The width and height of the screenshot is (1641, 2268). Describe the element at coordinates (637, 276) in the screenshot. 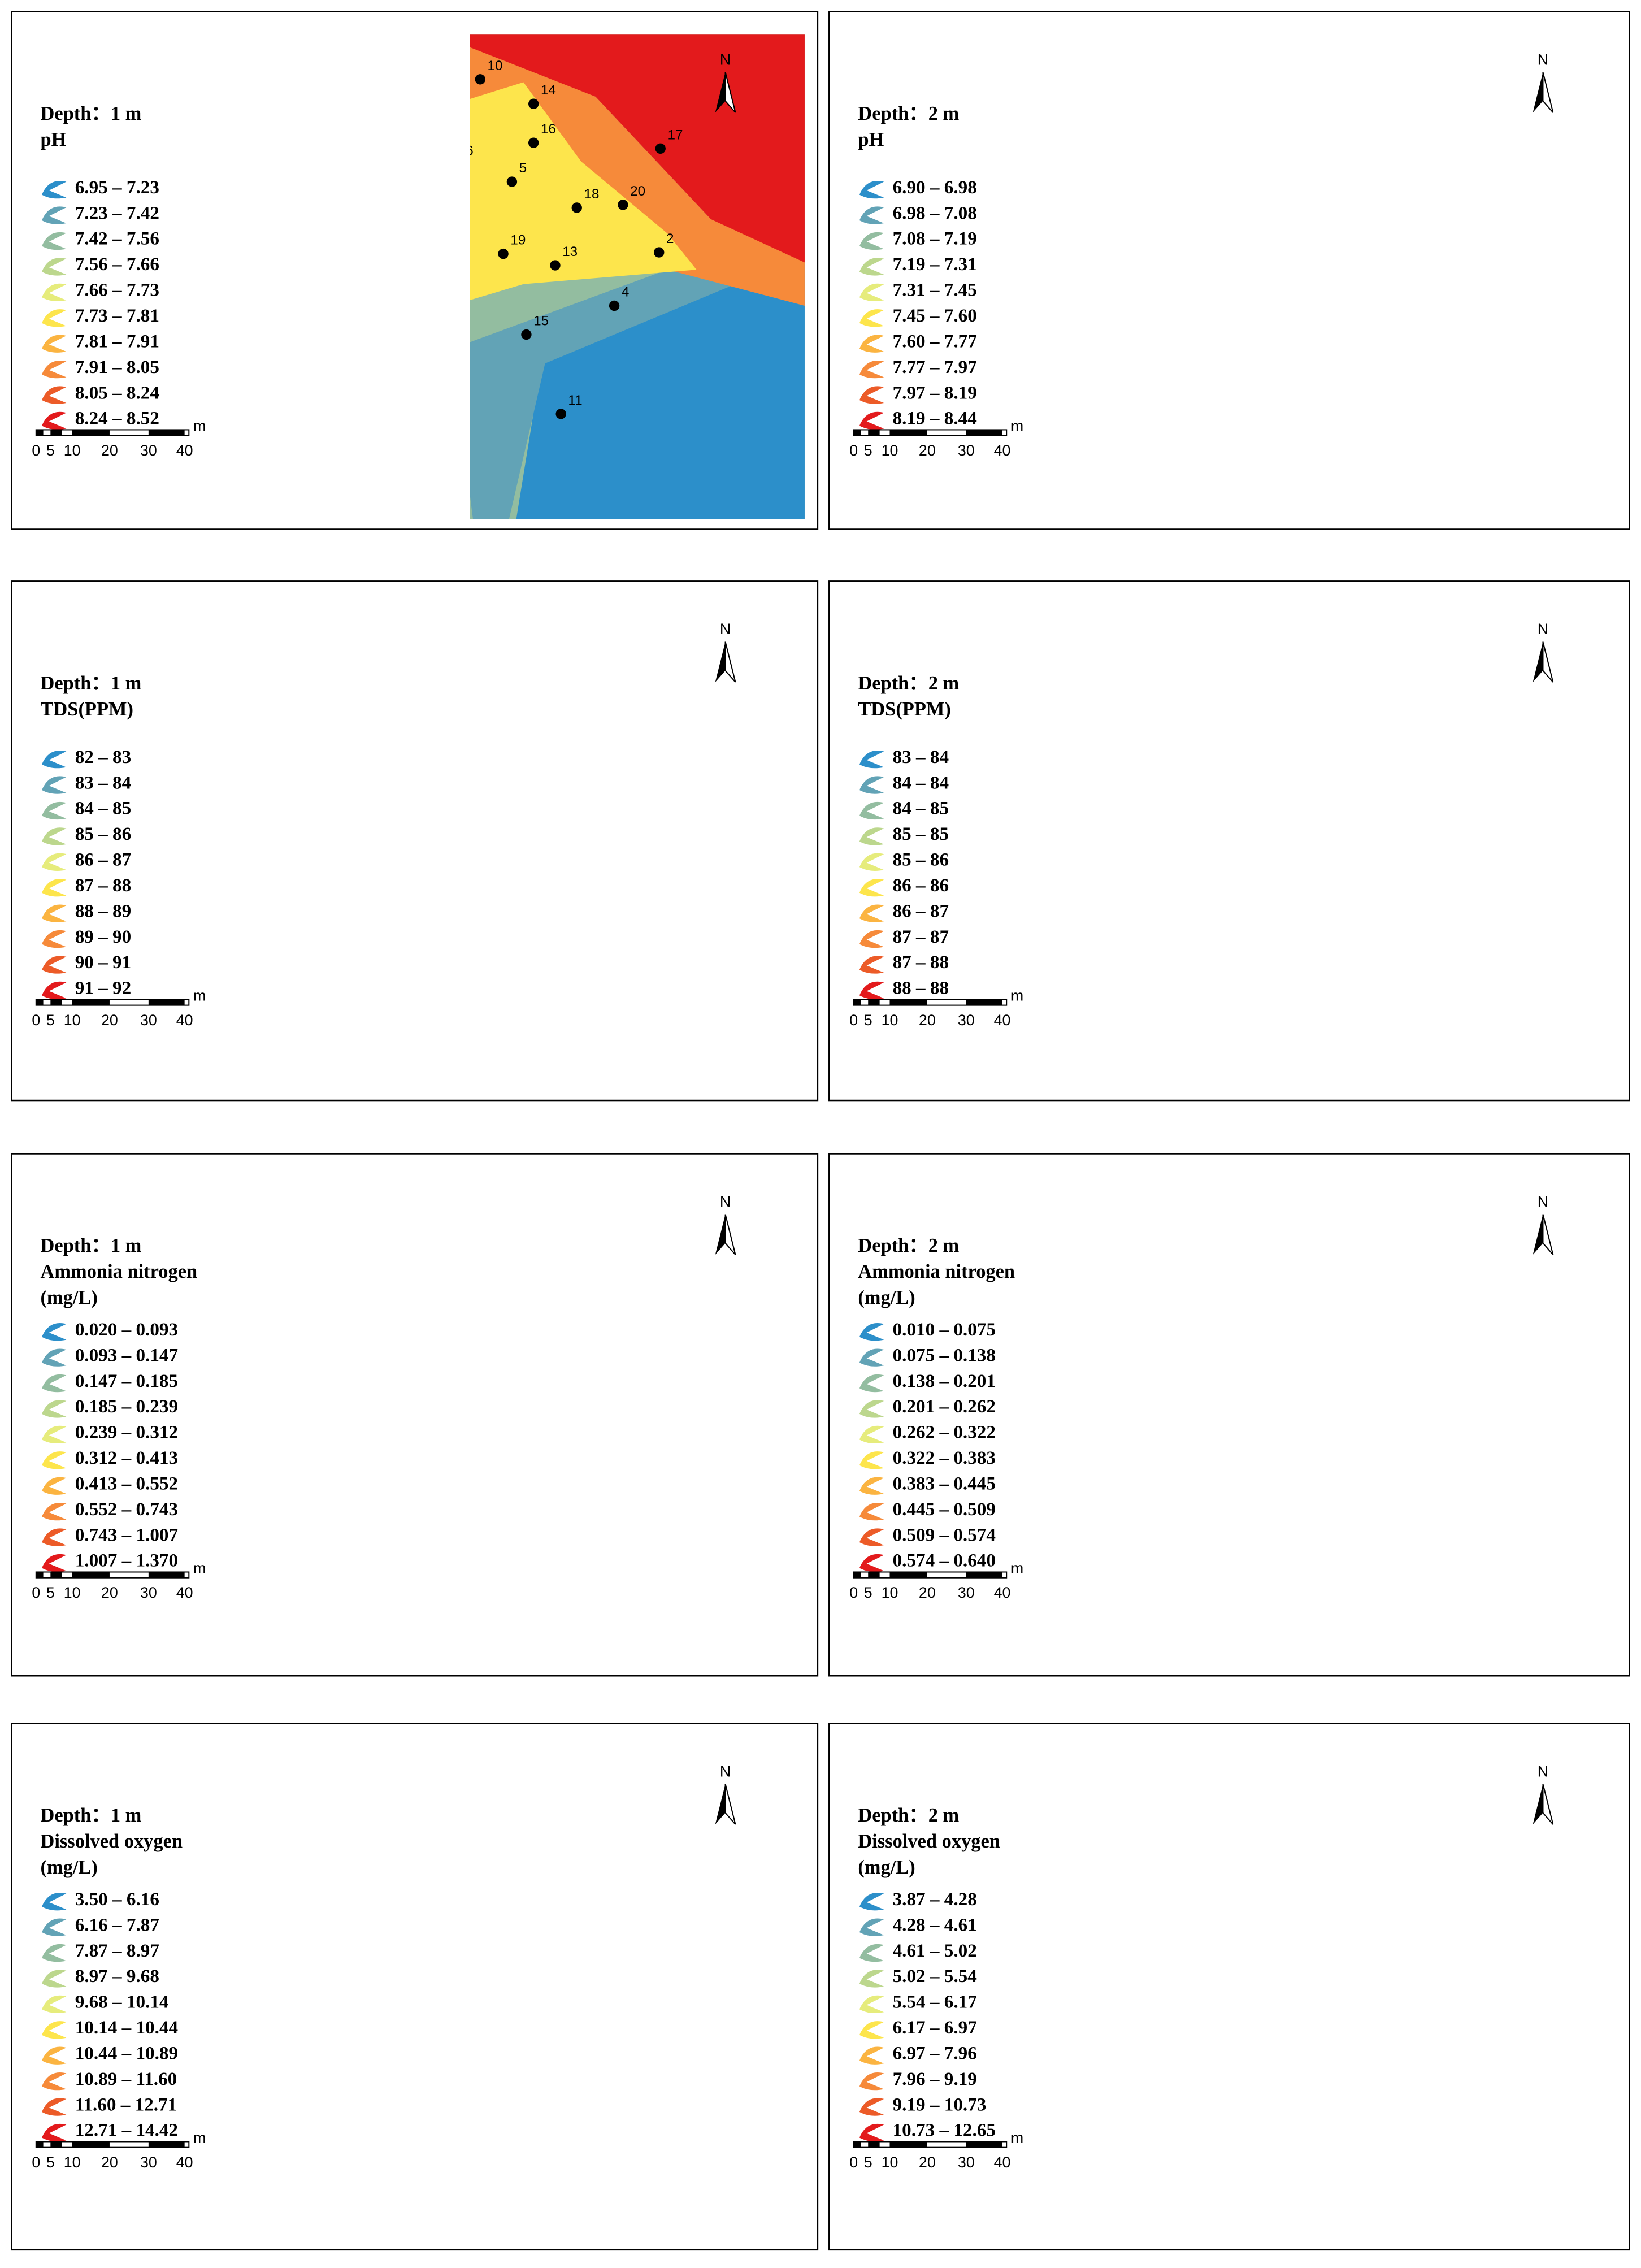

I see `map: 1234567891011121314151617181920` at that location.